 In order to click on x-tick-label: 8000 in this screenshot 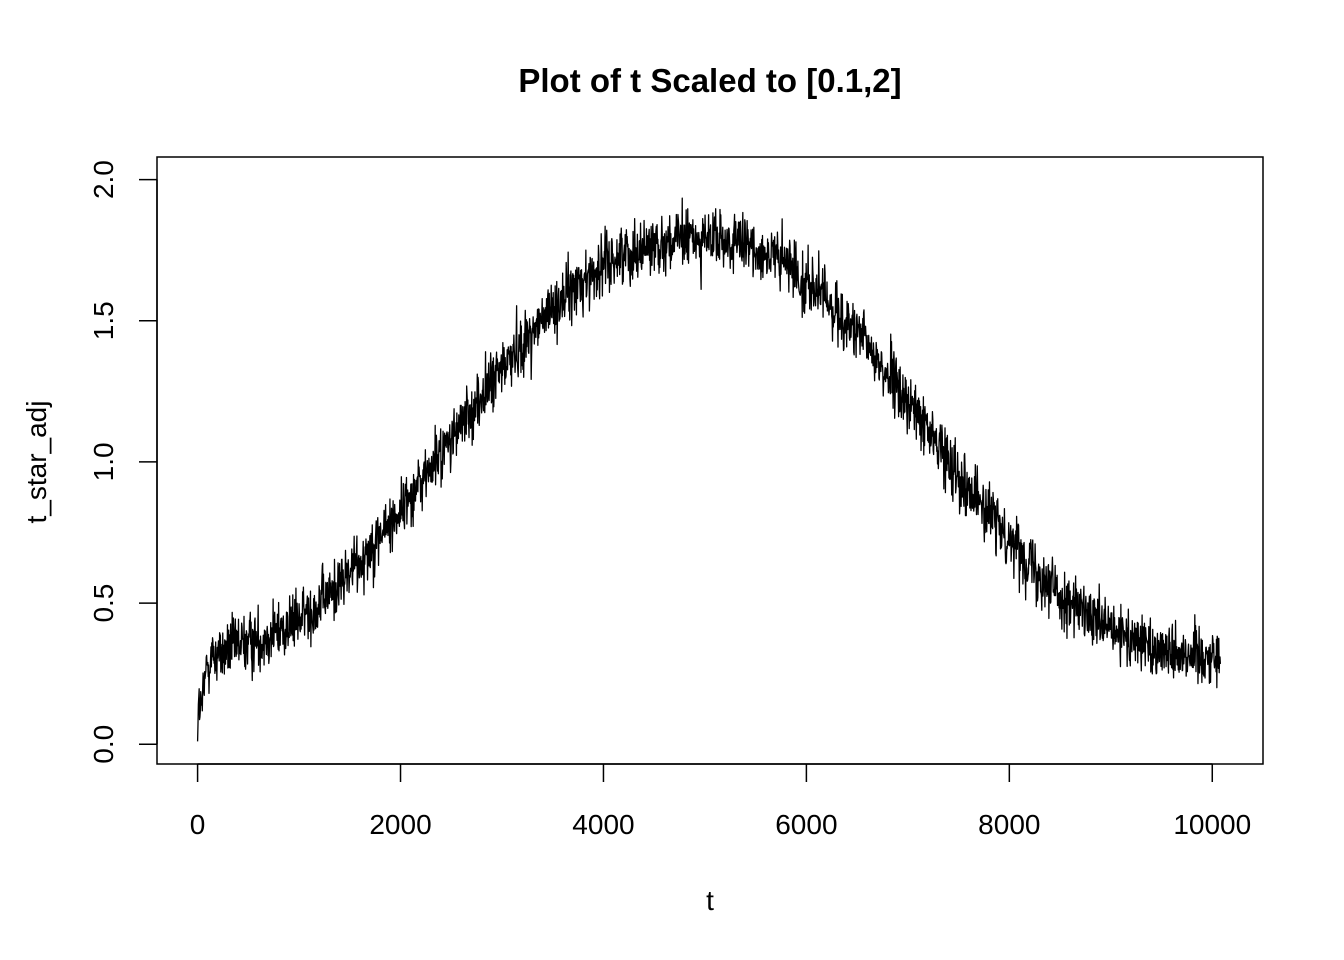, I will do `click(1009, 824)`.